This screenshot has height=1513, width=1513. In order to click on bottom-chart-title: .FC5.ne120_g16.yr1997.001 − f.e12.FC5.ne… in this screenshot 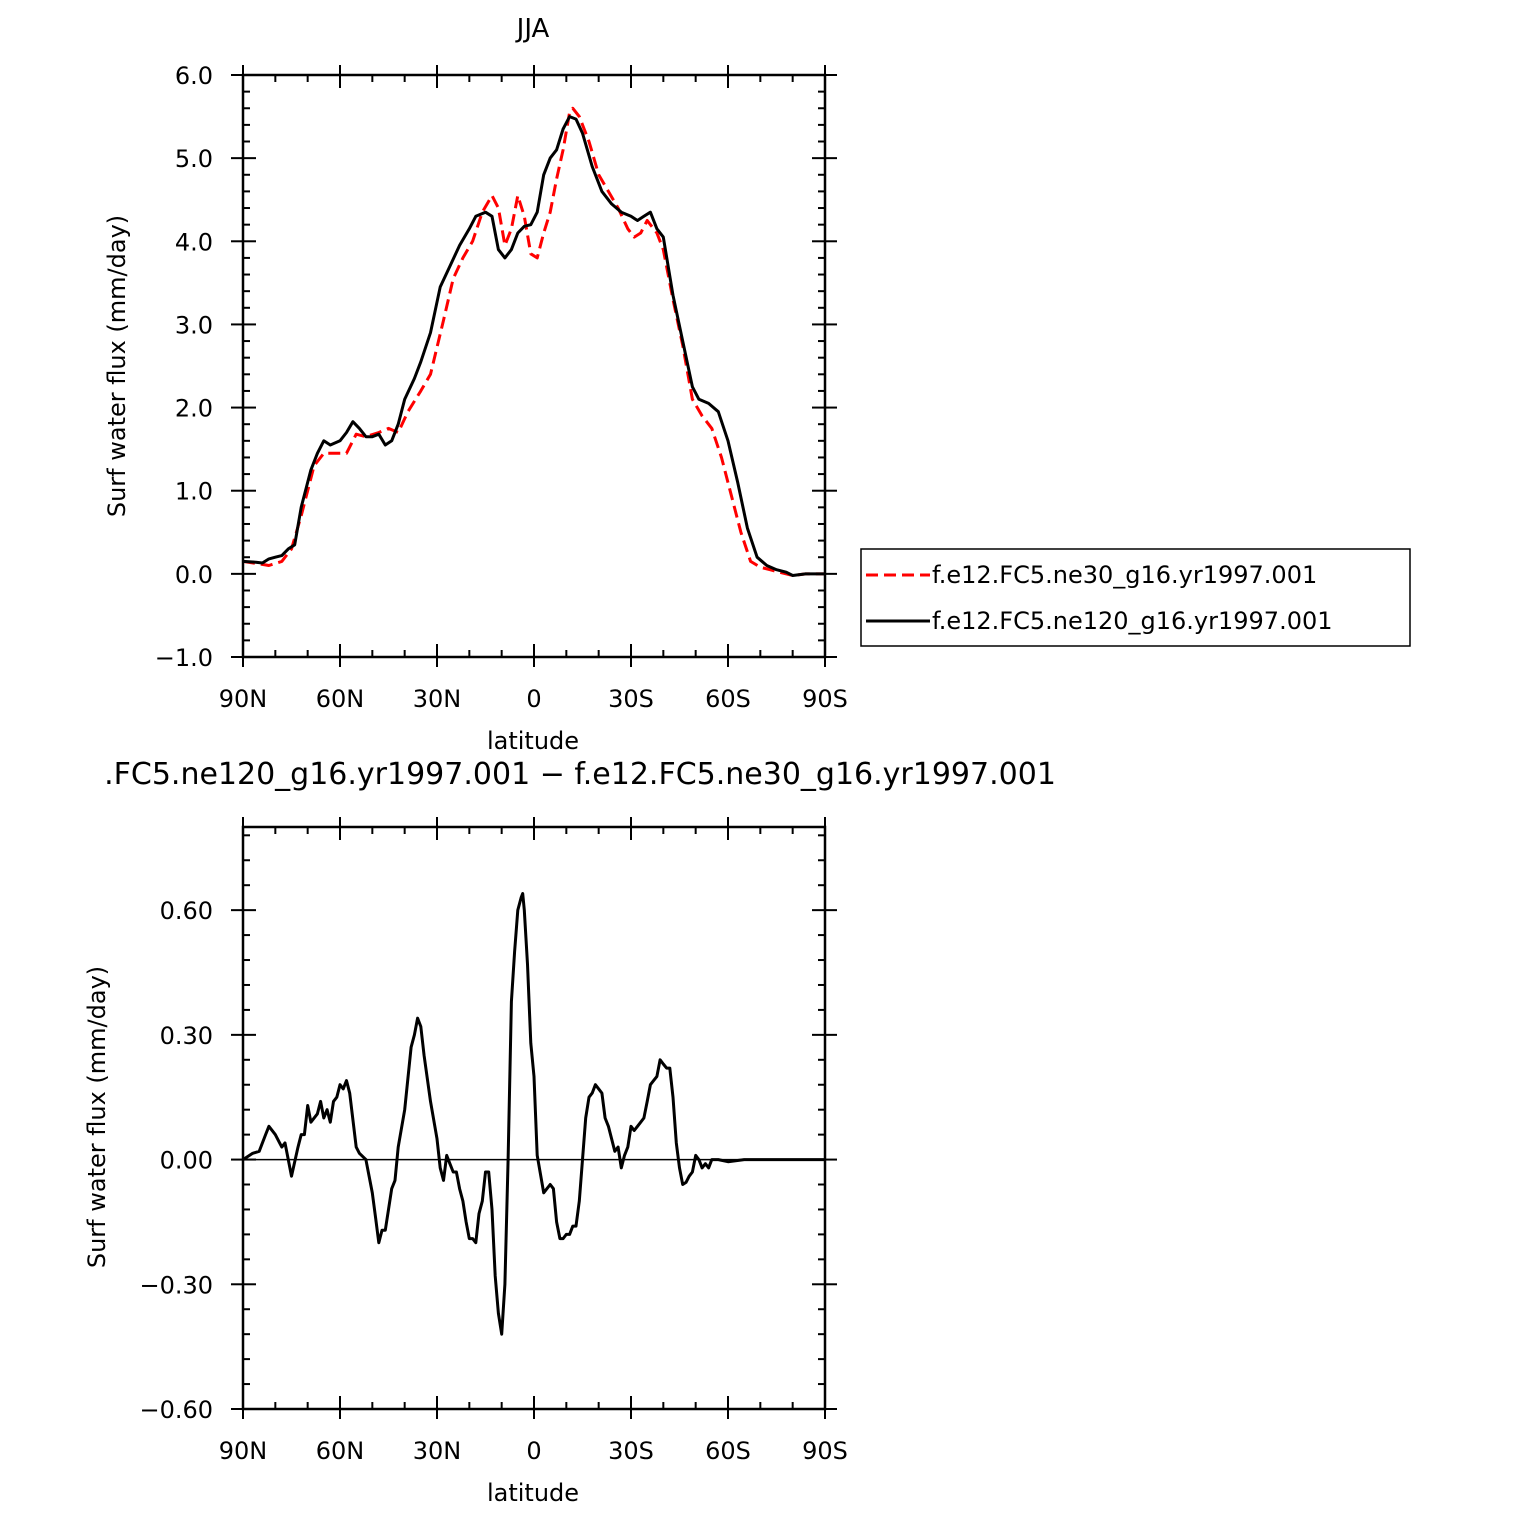, I will do `click(580, 774)`.